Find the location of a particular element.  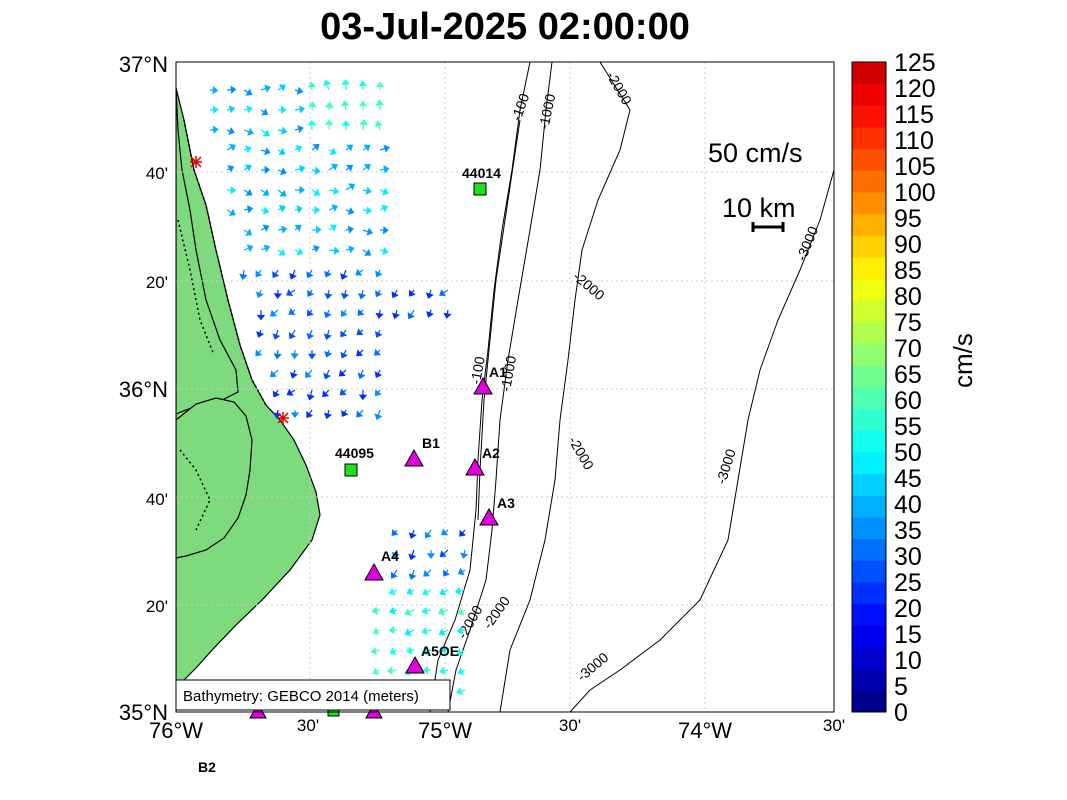

map-title: 03-Jul-2025 02:00:00 is located at coordinates (505, 27).